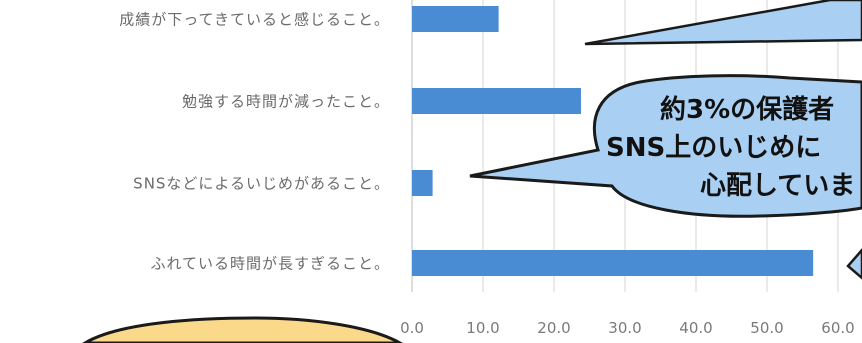 This screenshot has width=862, height=343. I want to click on category-label-study-time-decreased: 勉強する時間が減ったこと。, so click(285, 101).